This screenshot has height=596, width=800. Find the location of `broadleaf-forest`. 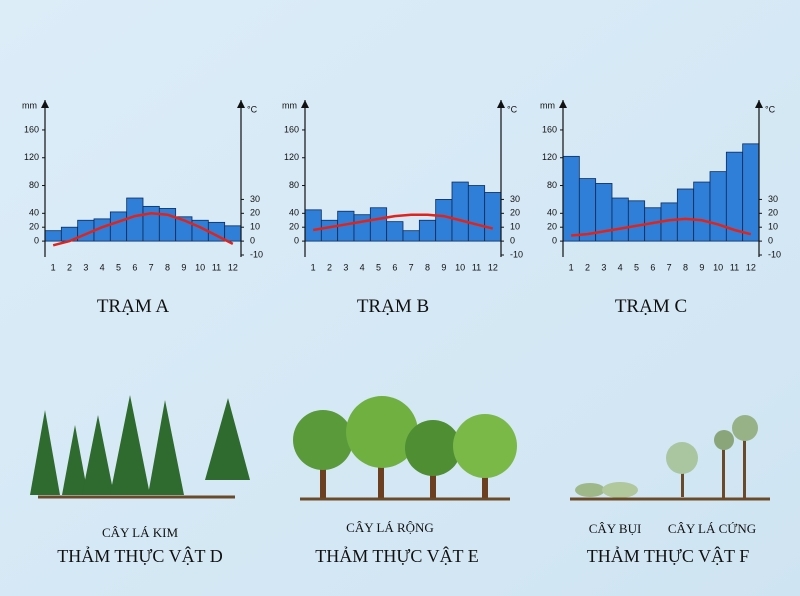

broadleaf-forest is located at coordinates (405, 448).